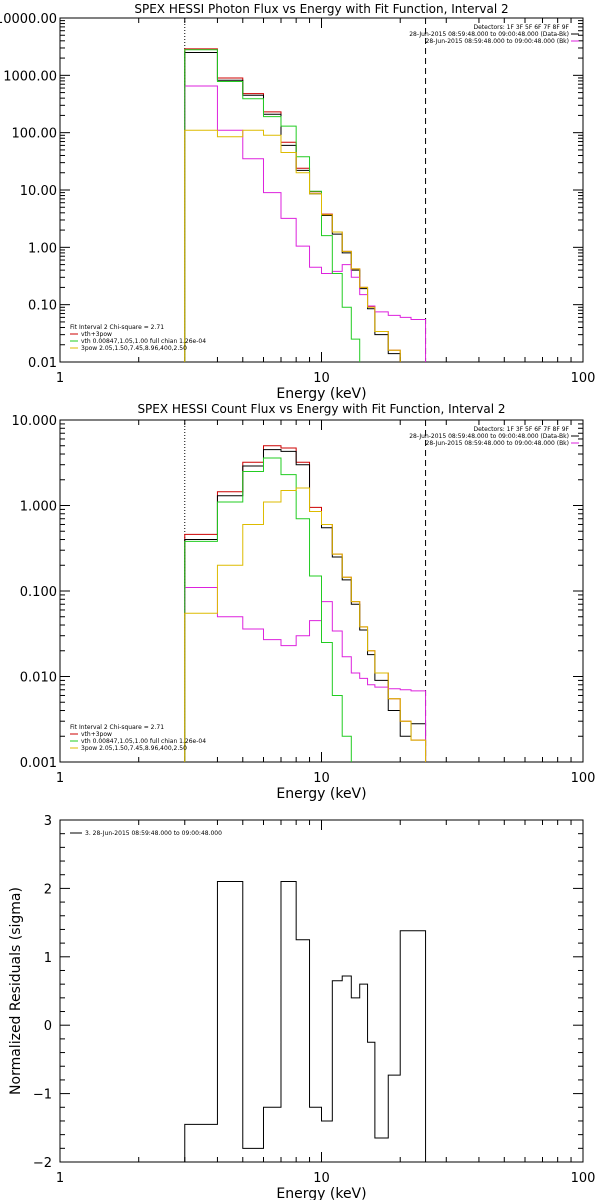 The image size is (600, 1200). Describe the element at coordinates (42, 1163) in the screenshot. I see `y-tick-label: −2` at that location.